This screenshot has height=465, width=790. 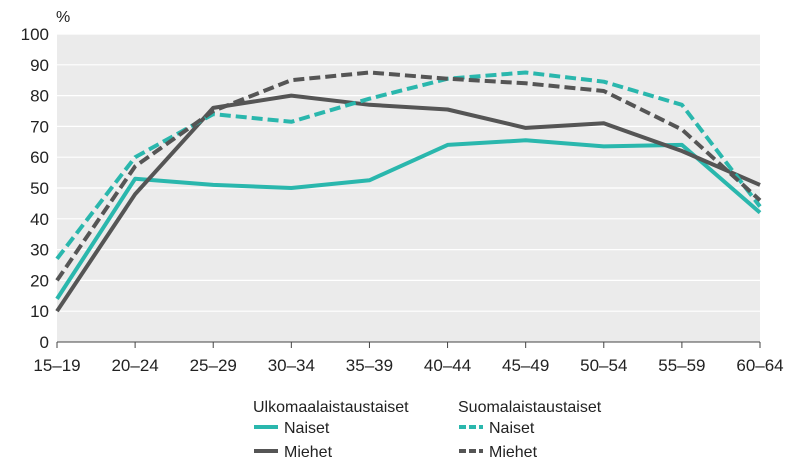 I want to click on x-tick-label: 50–54, so click(x=603, y=365).